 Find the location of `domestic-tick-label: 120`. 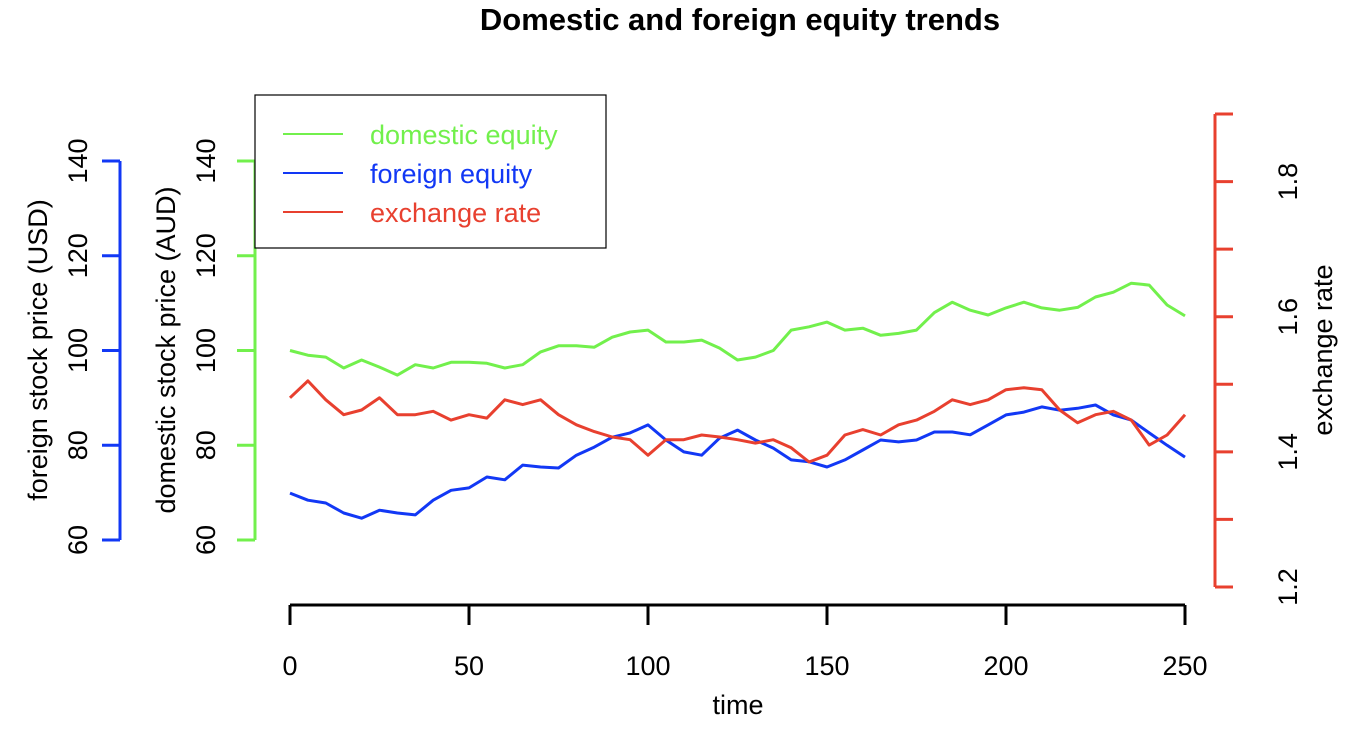

domestic-tick-label: 120 is located at coordinates (206, 255).